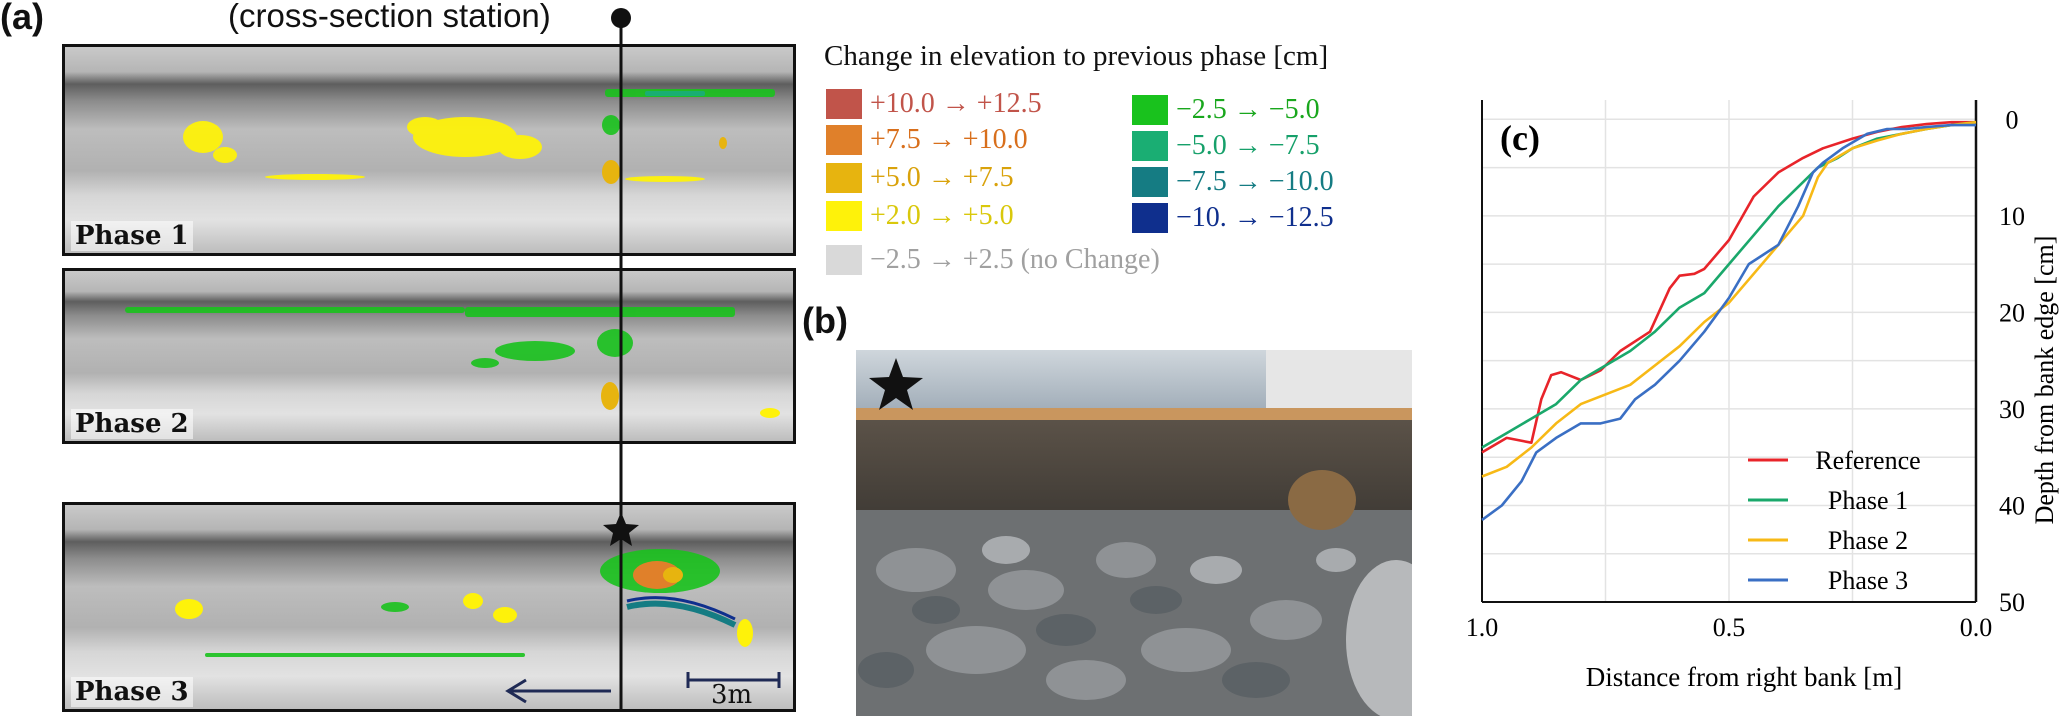  What do you see at coordinates (1868, 540) in the screenshot?
I see `legend-label-phase-2: Phase 2` at bounding box center [1868, 540].